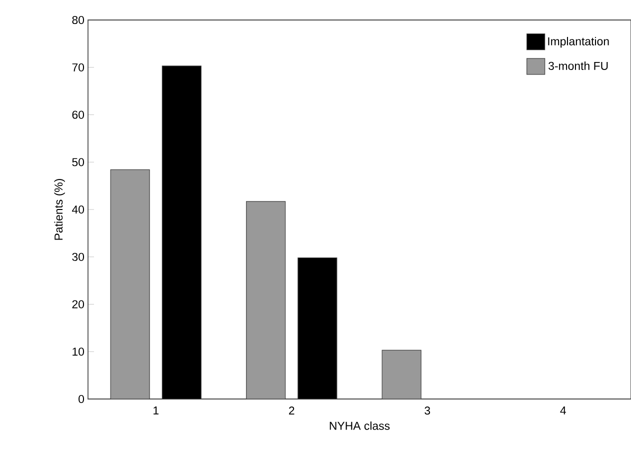  Describe the element at coordinates (78, 20) in the screenshot. I see `y-tick-label: 80` at that location.